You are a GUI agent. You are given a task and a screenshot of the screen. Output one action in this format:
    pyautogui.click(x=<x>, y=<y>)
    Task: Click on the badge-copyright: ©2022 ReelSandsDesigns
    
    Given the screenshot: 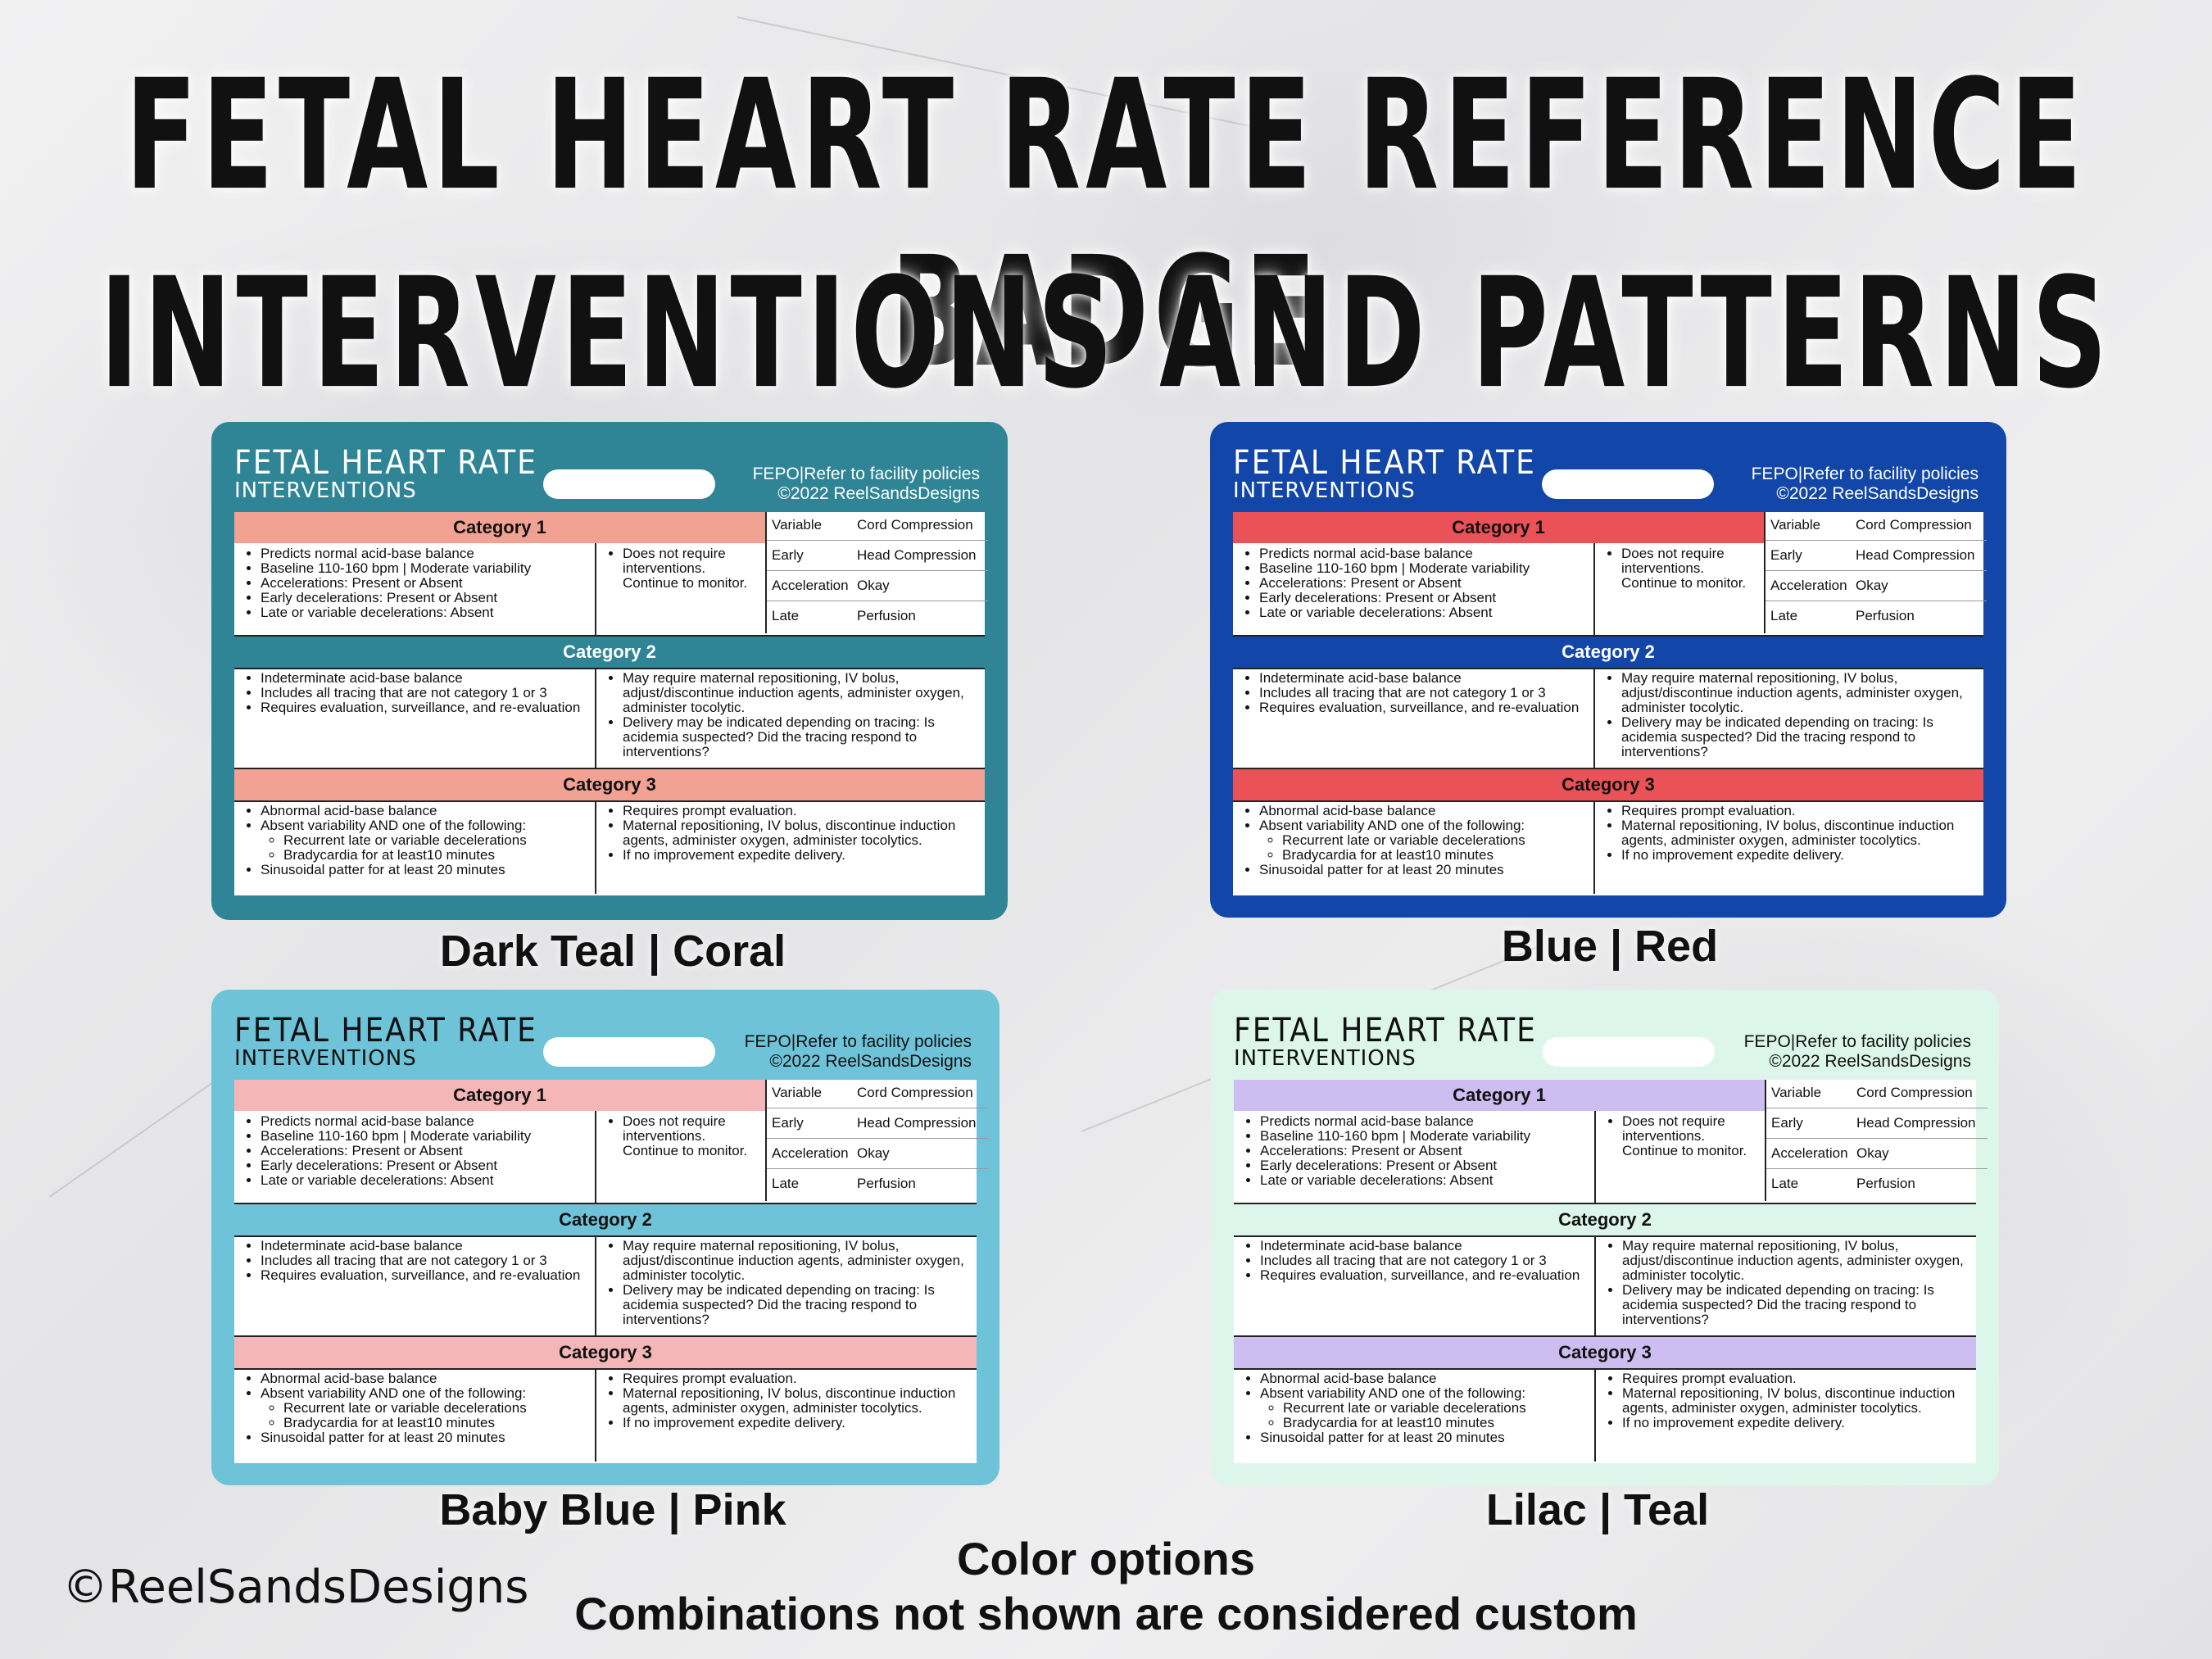 What is the action you would take?
    pyautogui.click(x=1877, y=494)
    